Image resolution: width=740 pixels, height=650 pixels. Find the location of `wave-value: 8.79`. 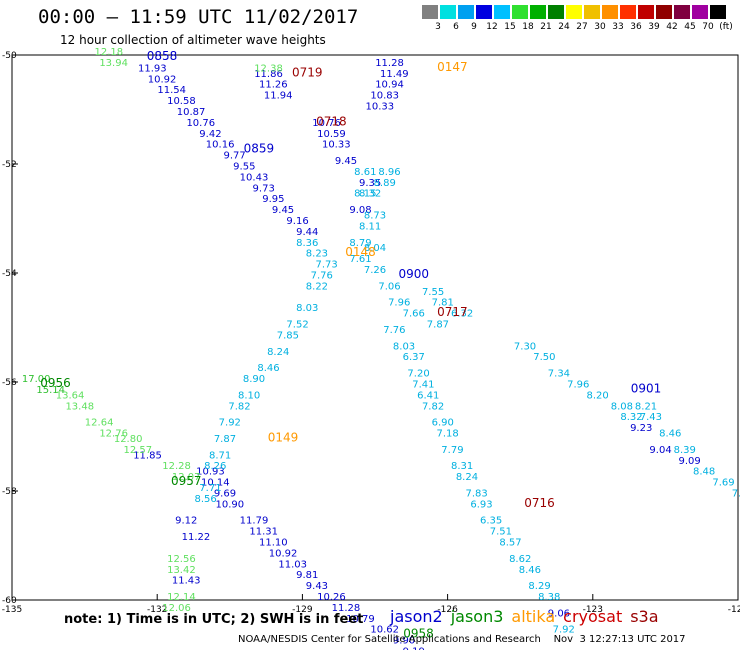

wave-value: 8.79 is located at coordinates (360, 243).